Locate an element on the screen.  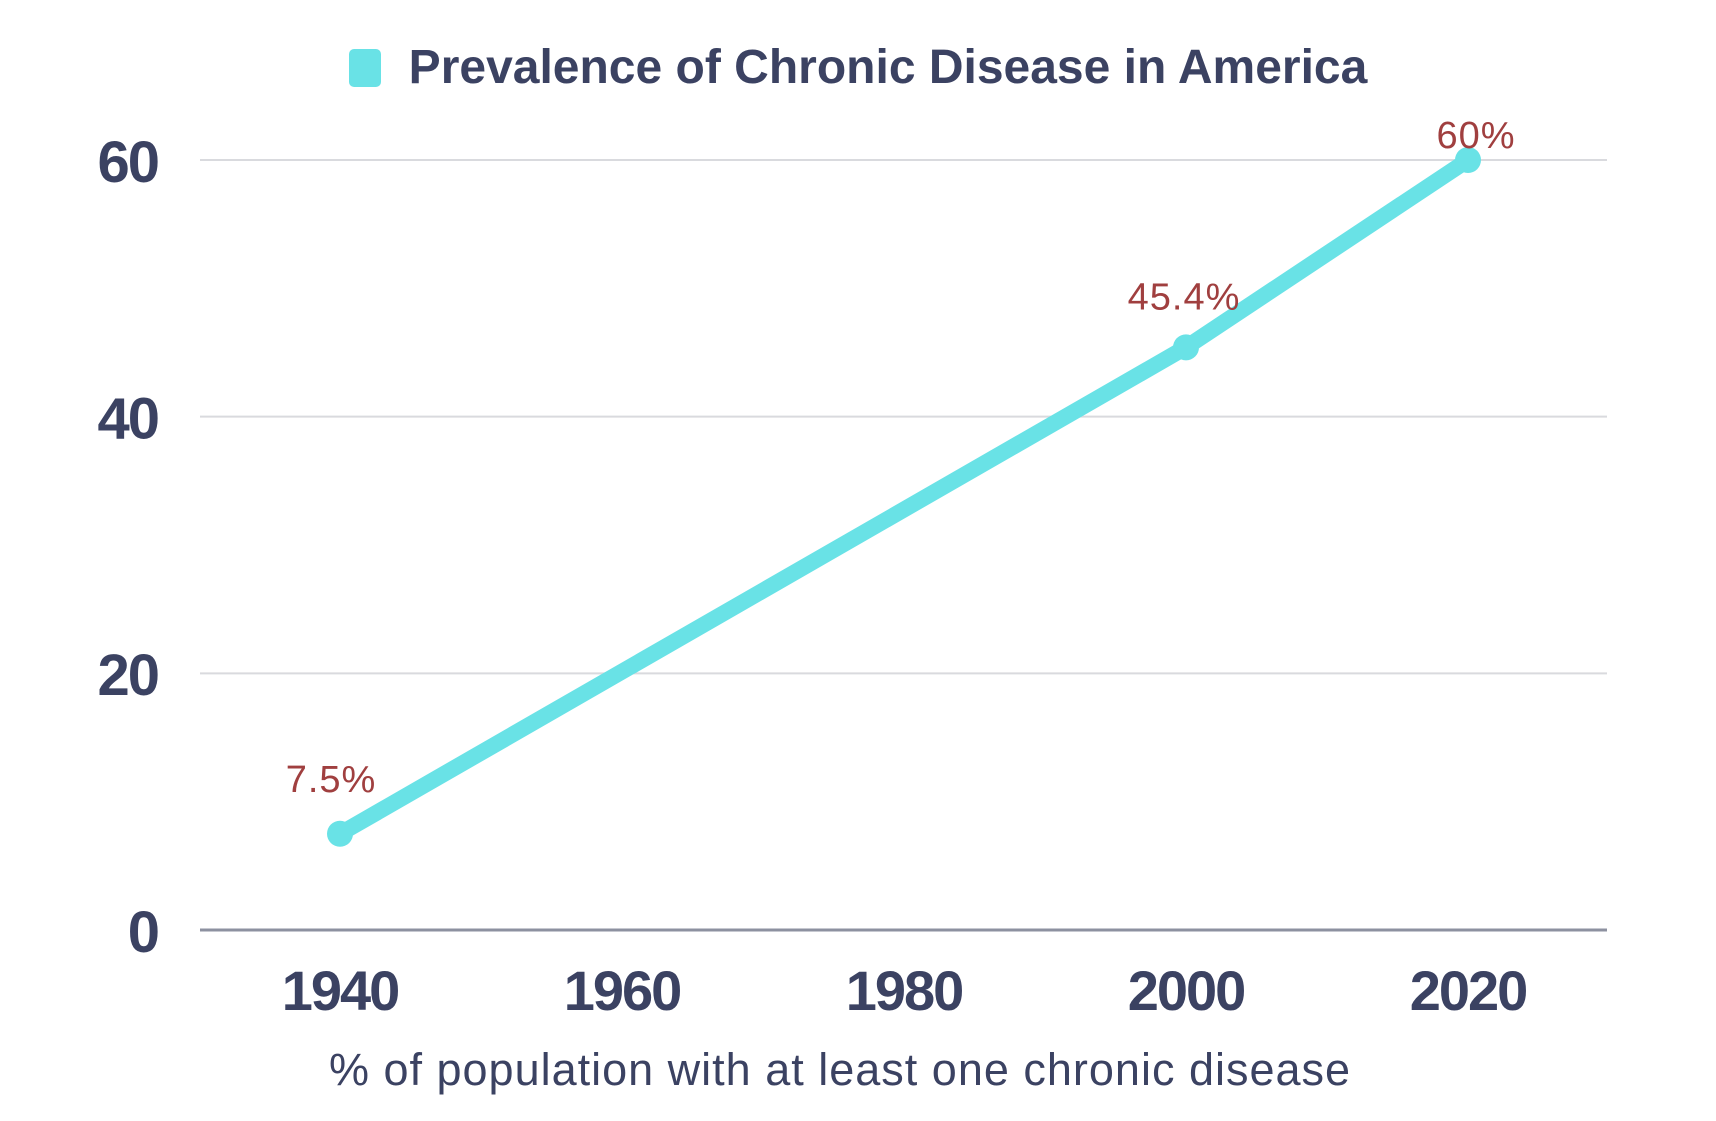
x-tick-label: 2020 is located at coordinates (1468, 990).